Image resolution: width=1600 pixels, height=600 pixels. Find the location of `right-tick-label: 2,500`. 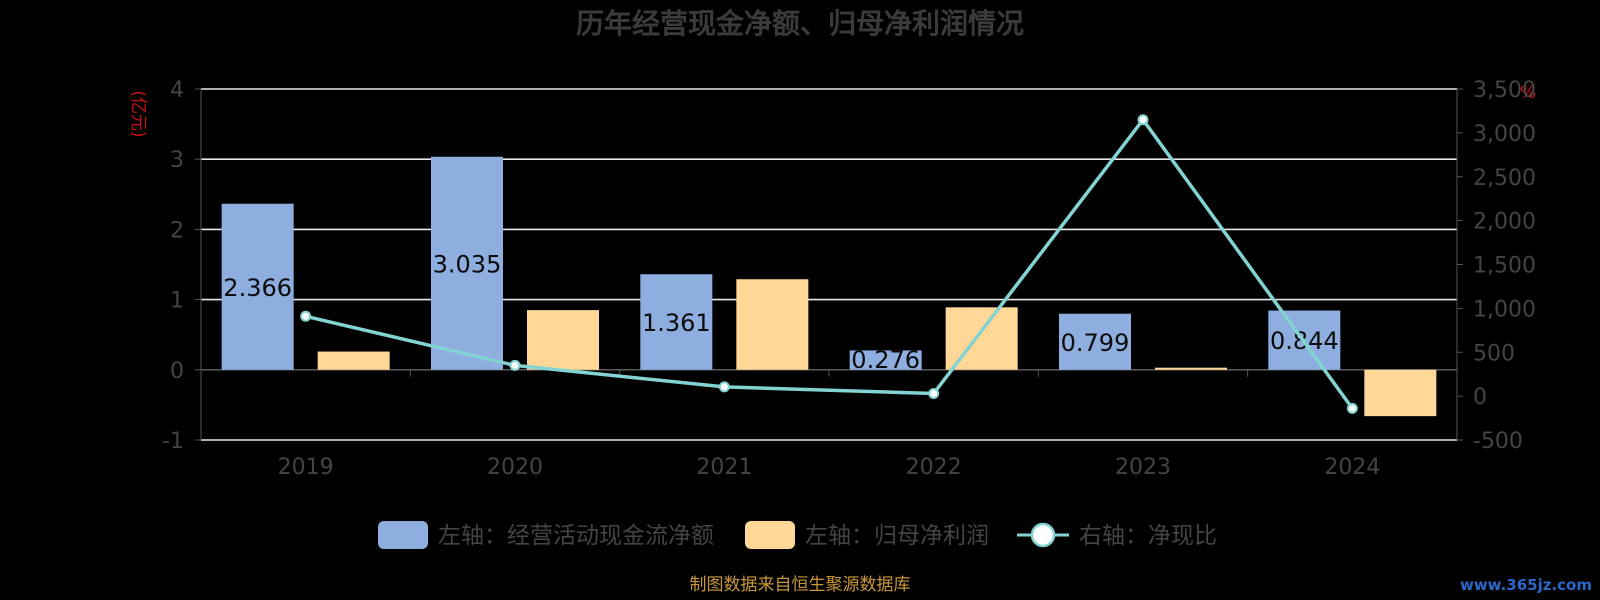

right-tick-label: 2,500 is located at coordinates (1504, 178).